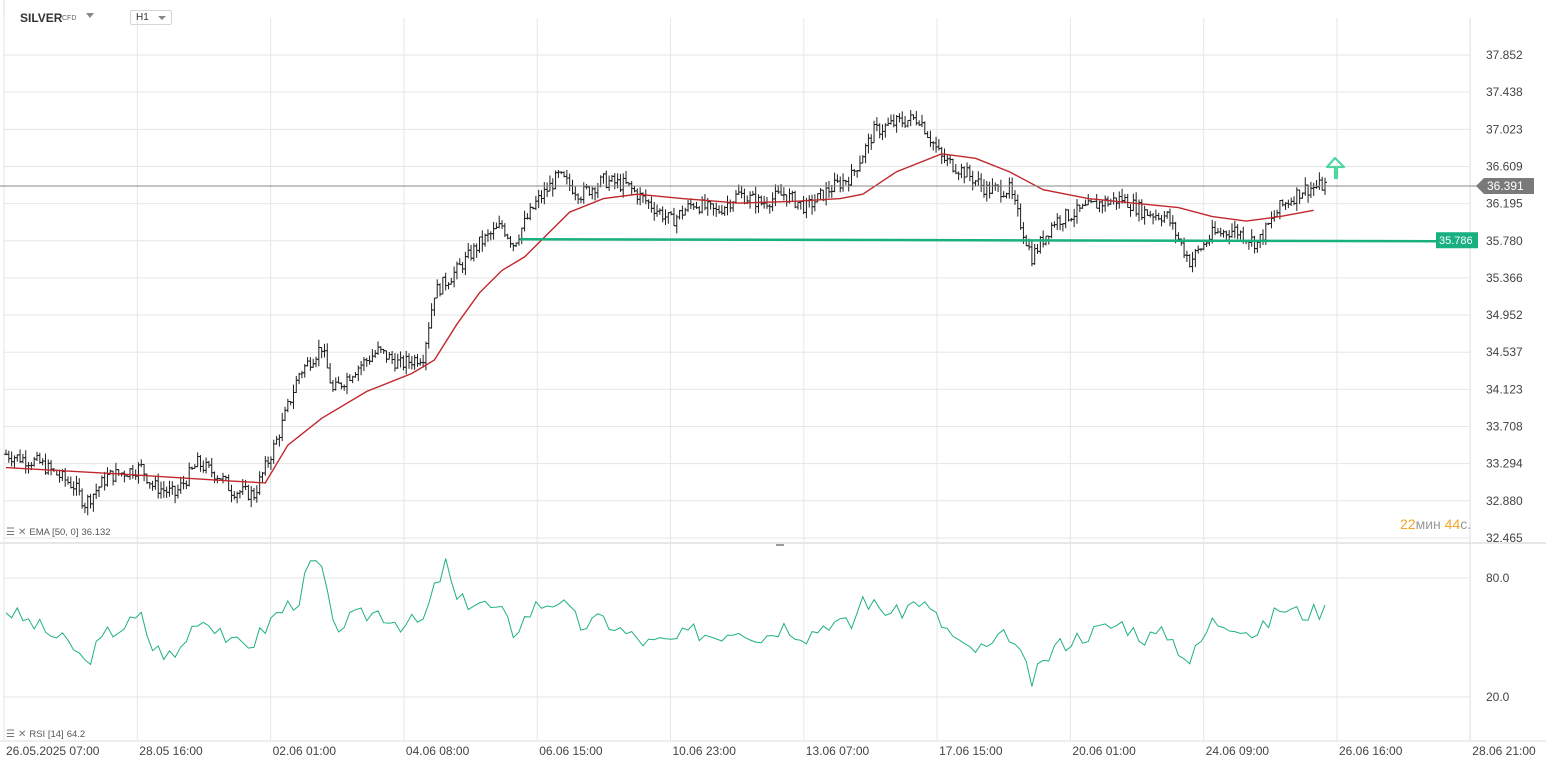 The height and width of the screenshot is (768, 1546). I want to click on rsi-tick-label: 20.0, so click(1498, 697).